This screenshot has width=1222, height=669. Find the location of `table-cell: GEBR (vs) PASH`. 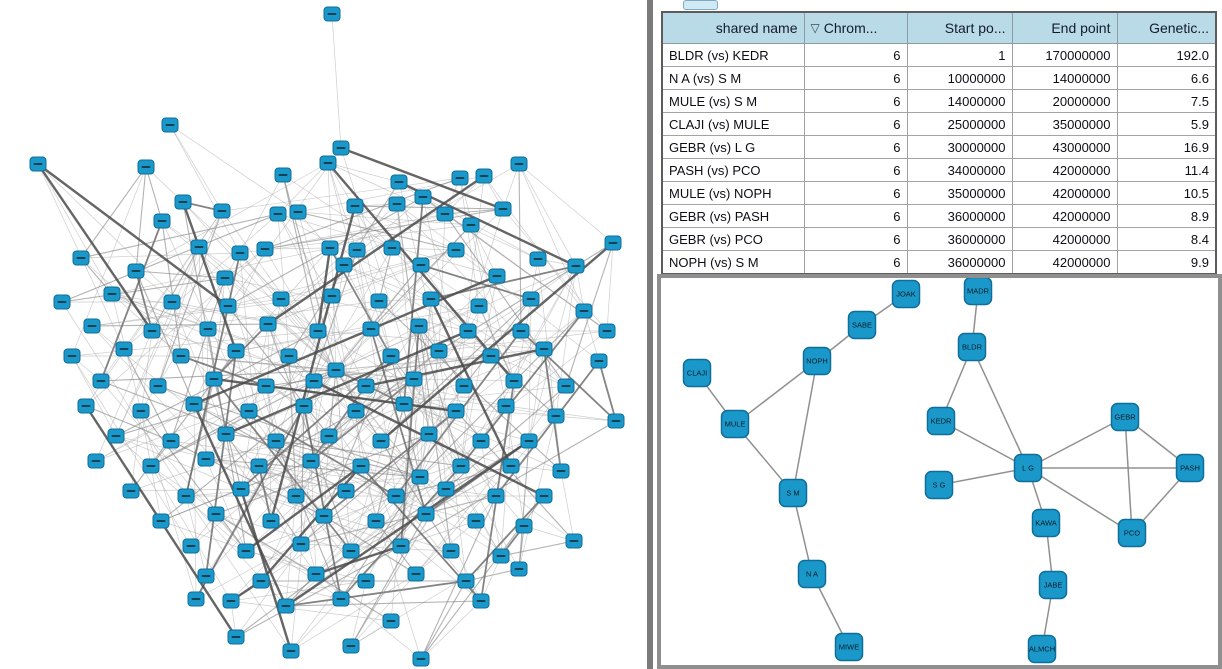

table-cell: GEBR (vs) PASH is located at coordinates (733, 216).